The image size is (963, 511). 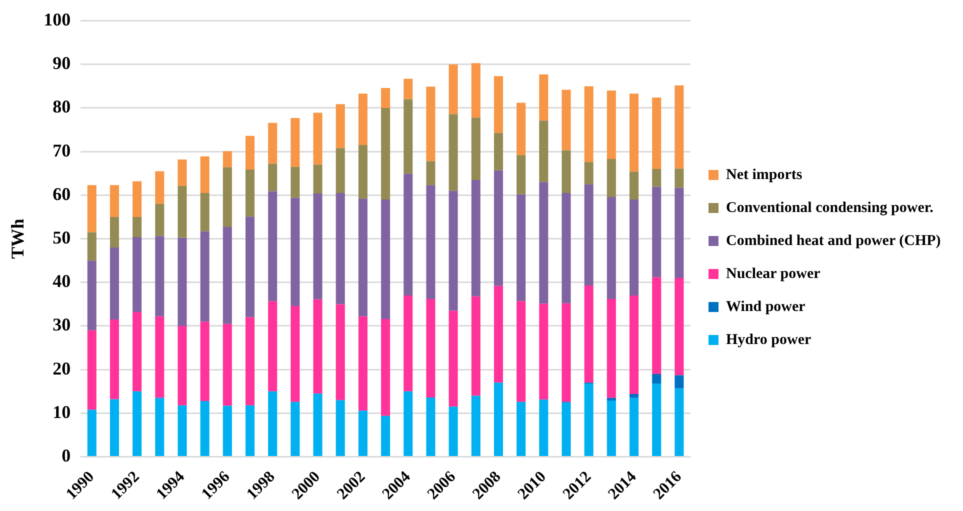 What do you see at coordinates (61, 63) in the screenshot?
I see `y-tick-label: 90` at bounding box center [61, 63].